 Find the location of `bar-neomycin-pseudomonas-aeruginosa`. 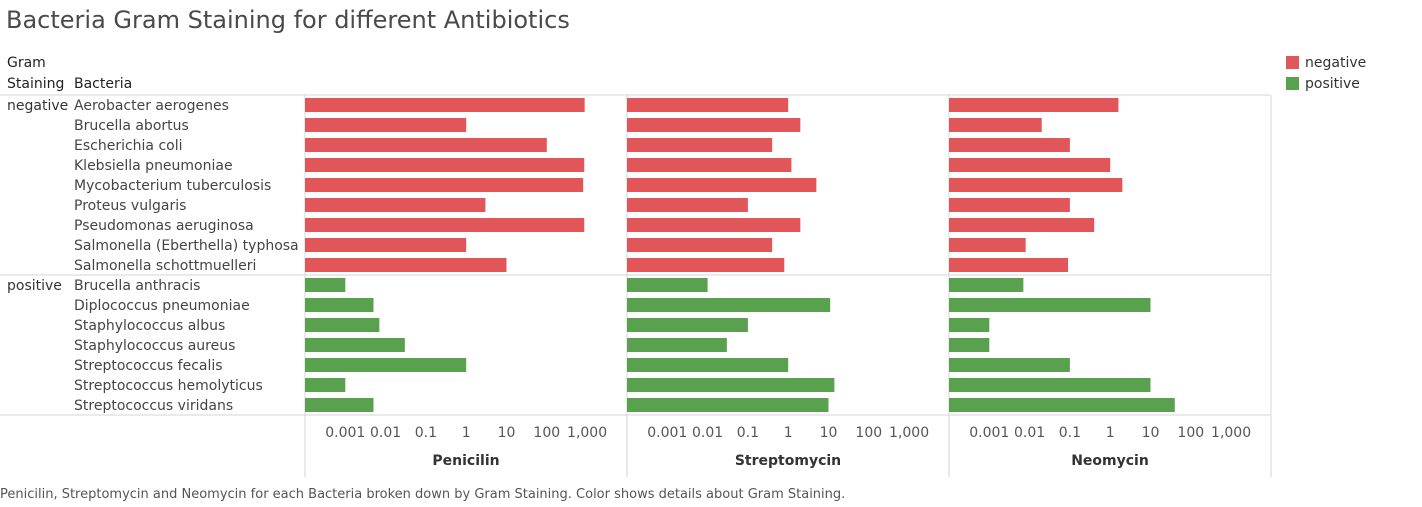

bar-neomycin-pseudomonas-aeruginosa is located at coordinates (1022, 225).